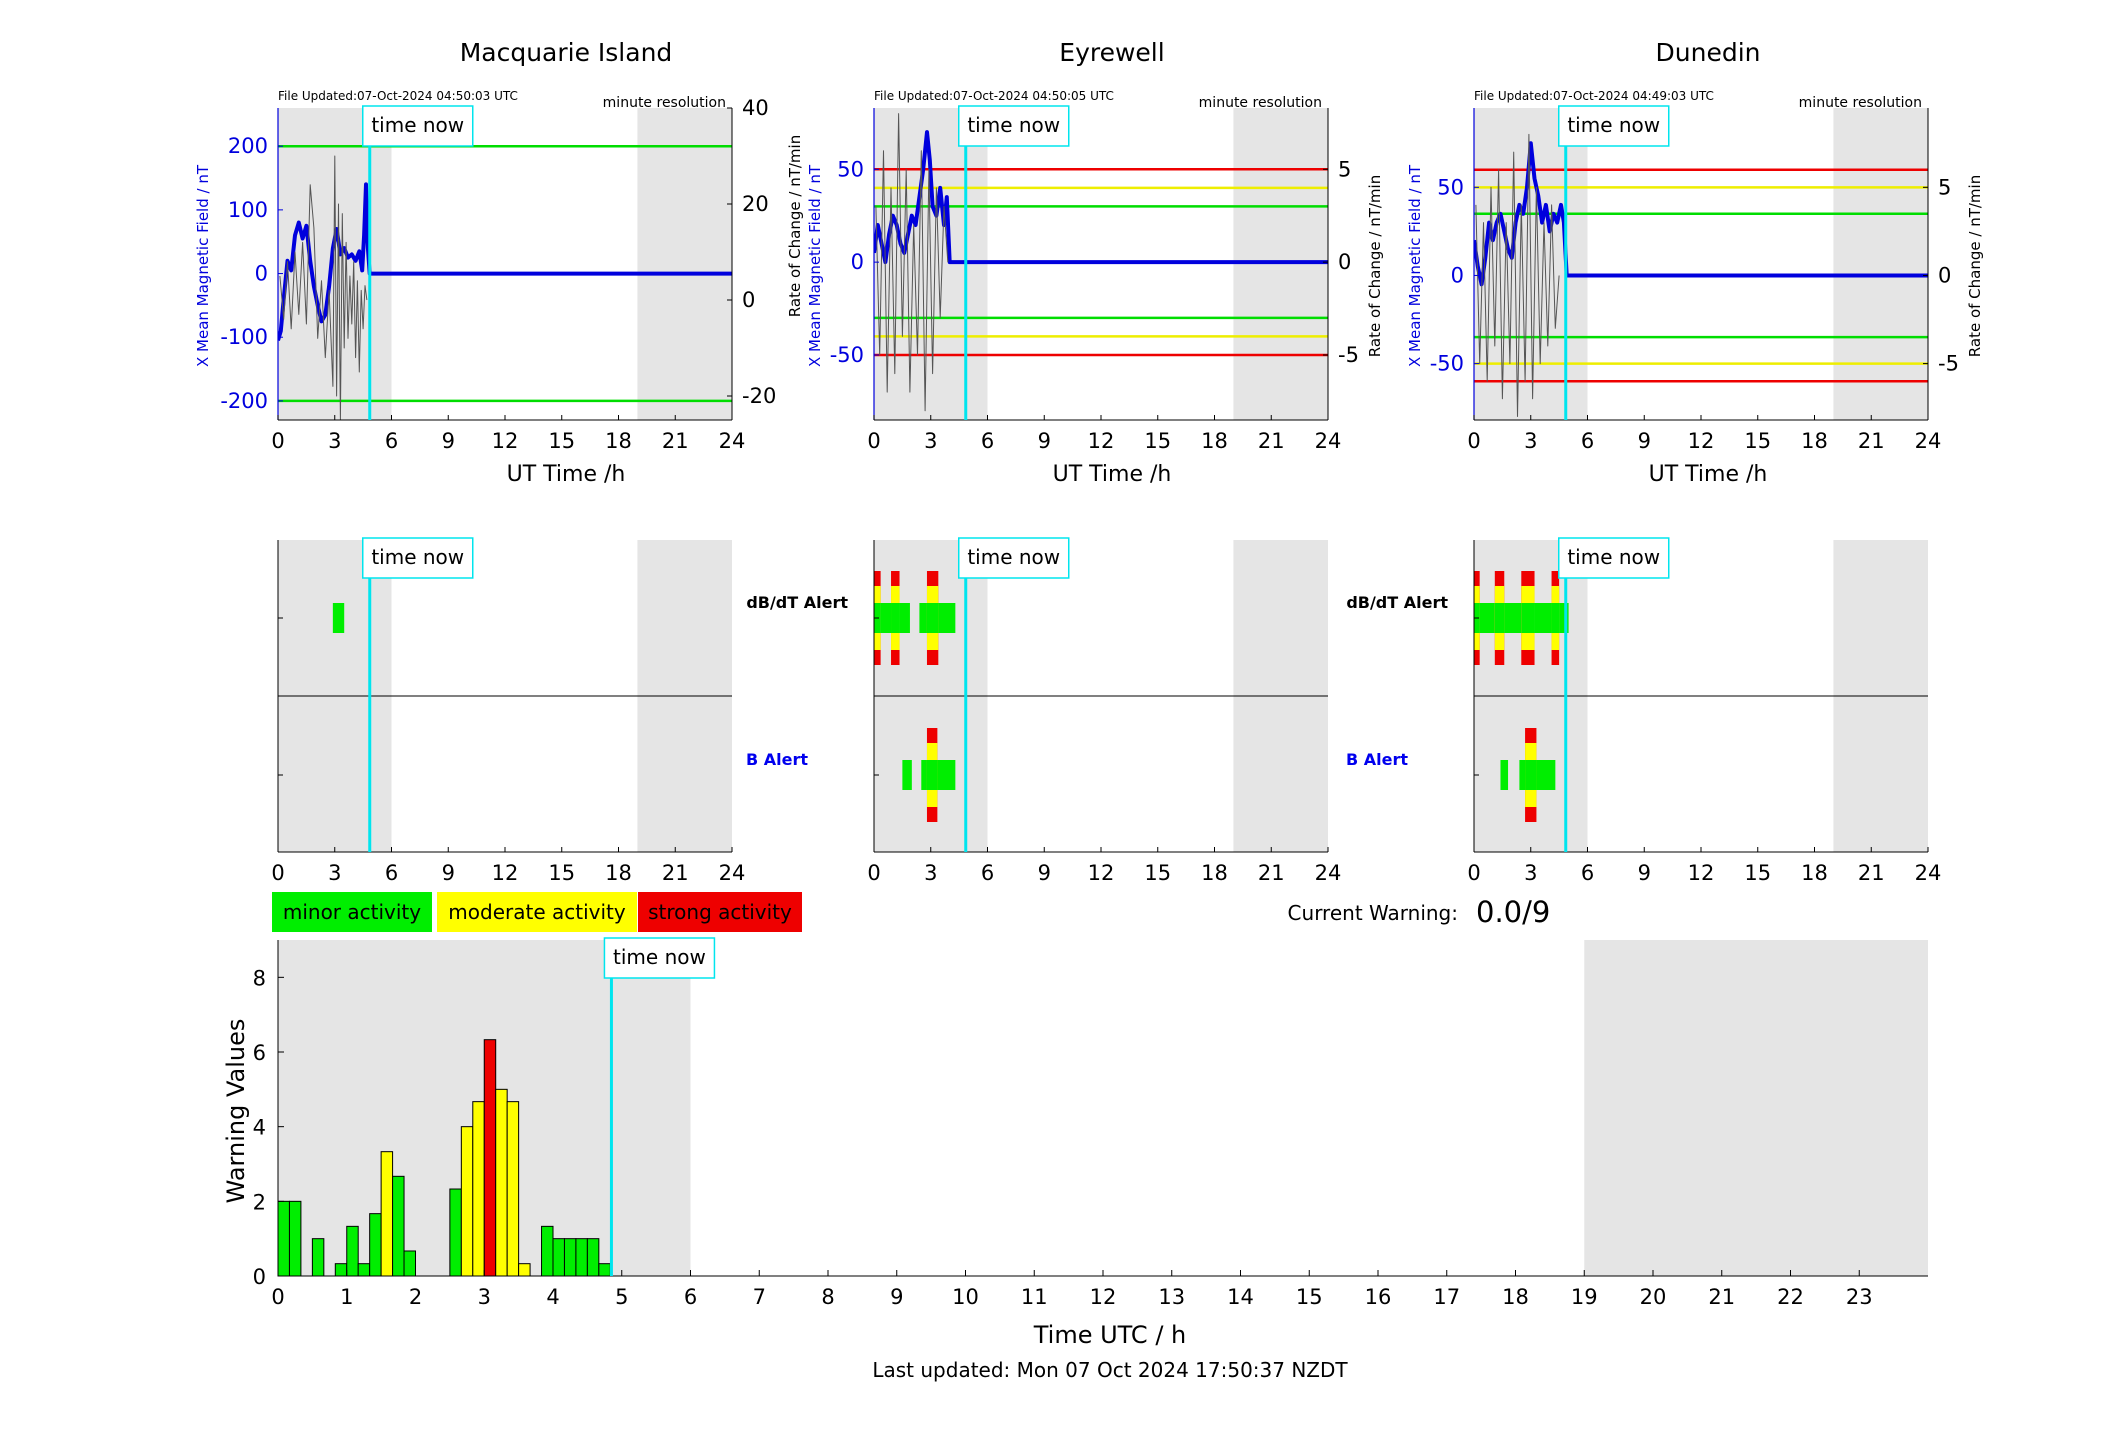 This screenshot has width=2117, height=1437. What do you see at coordinates (1034, 1297) in the screenshot?
I see `warning-x-tick-label: 11` at bounding box center [1034, 1297].